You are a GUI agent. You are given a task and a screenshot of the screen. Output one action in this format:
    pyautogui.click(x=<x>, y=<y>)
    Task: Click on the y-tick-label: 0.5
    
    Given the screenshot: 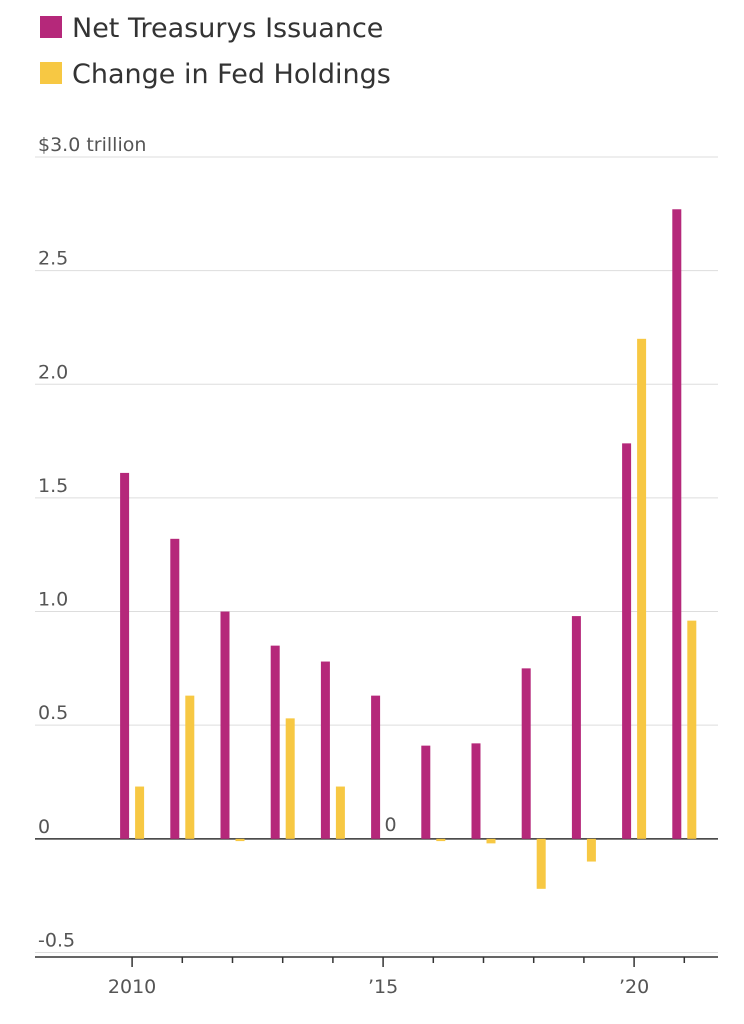 What is the action you would take?
    pyautogui.click(x=53, y=713)
    